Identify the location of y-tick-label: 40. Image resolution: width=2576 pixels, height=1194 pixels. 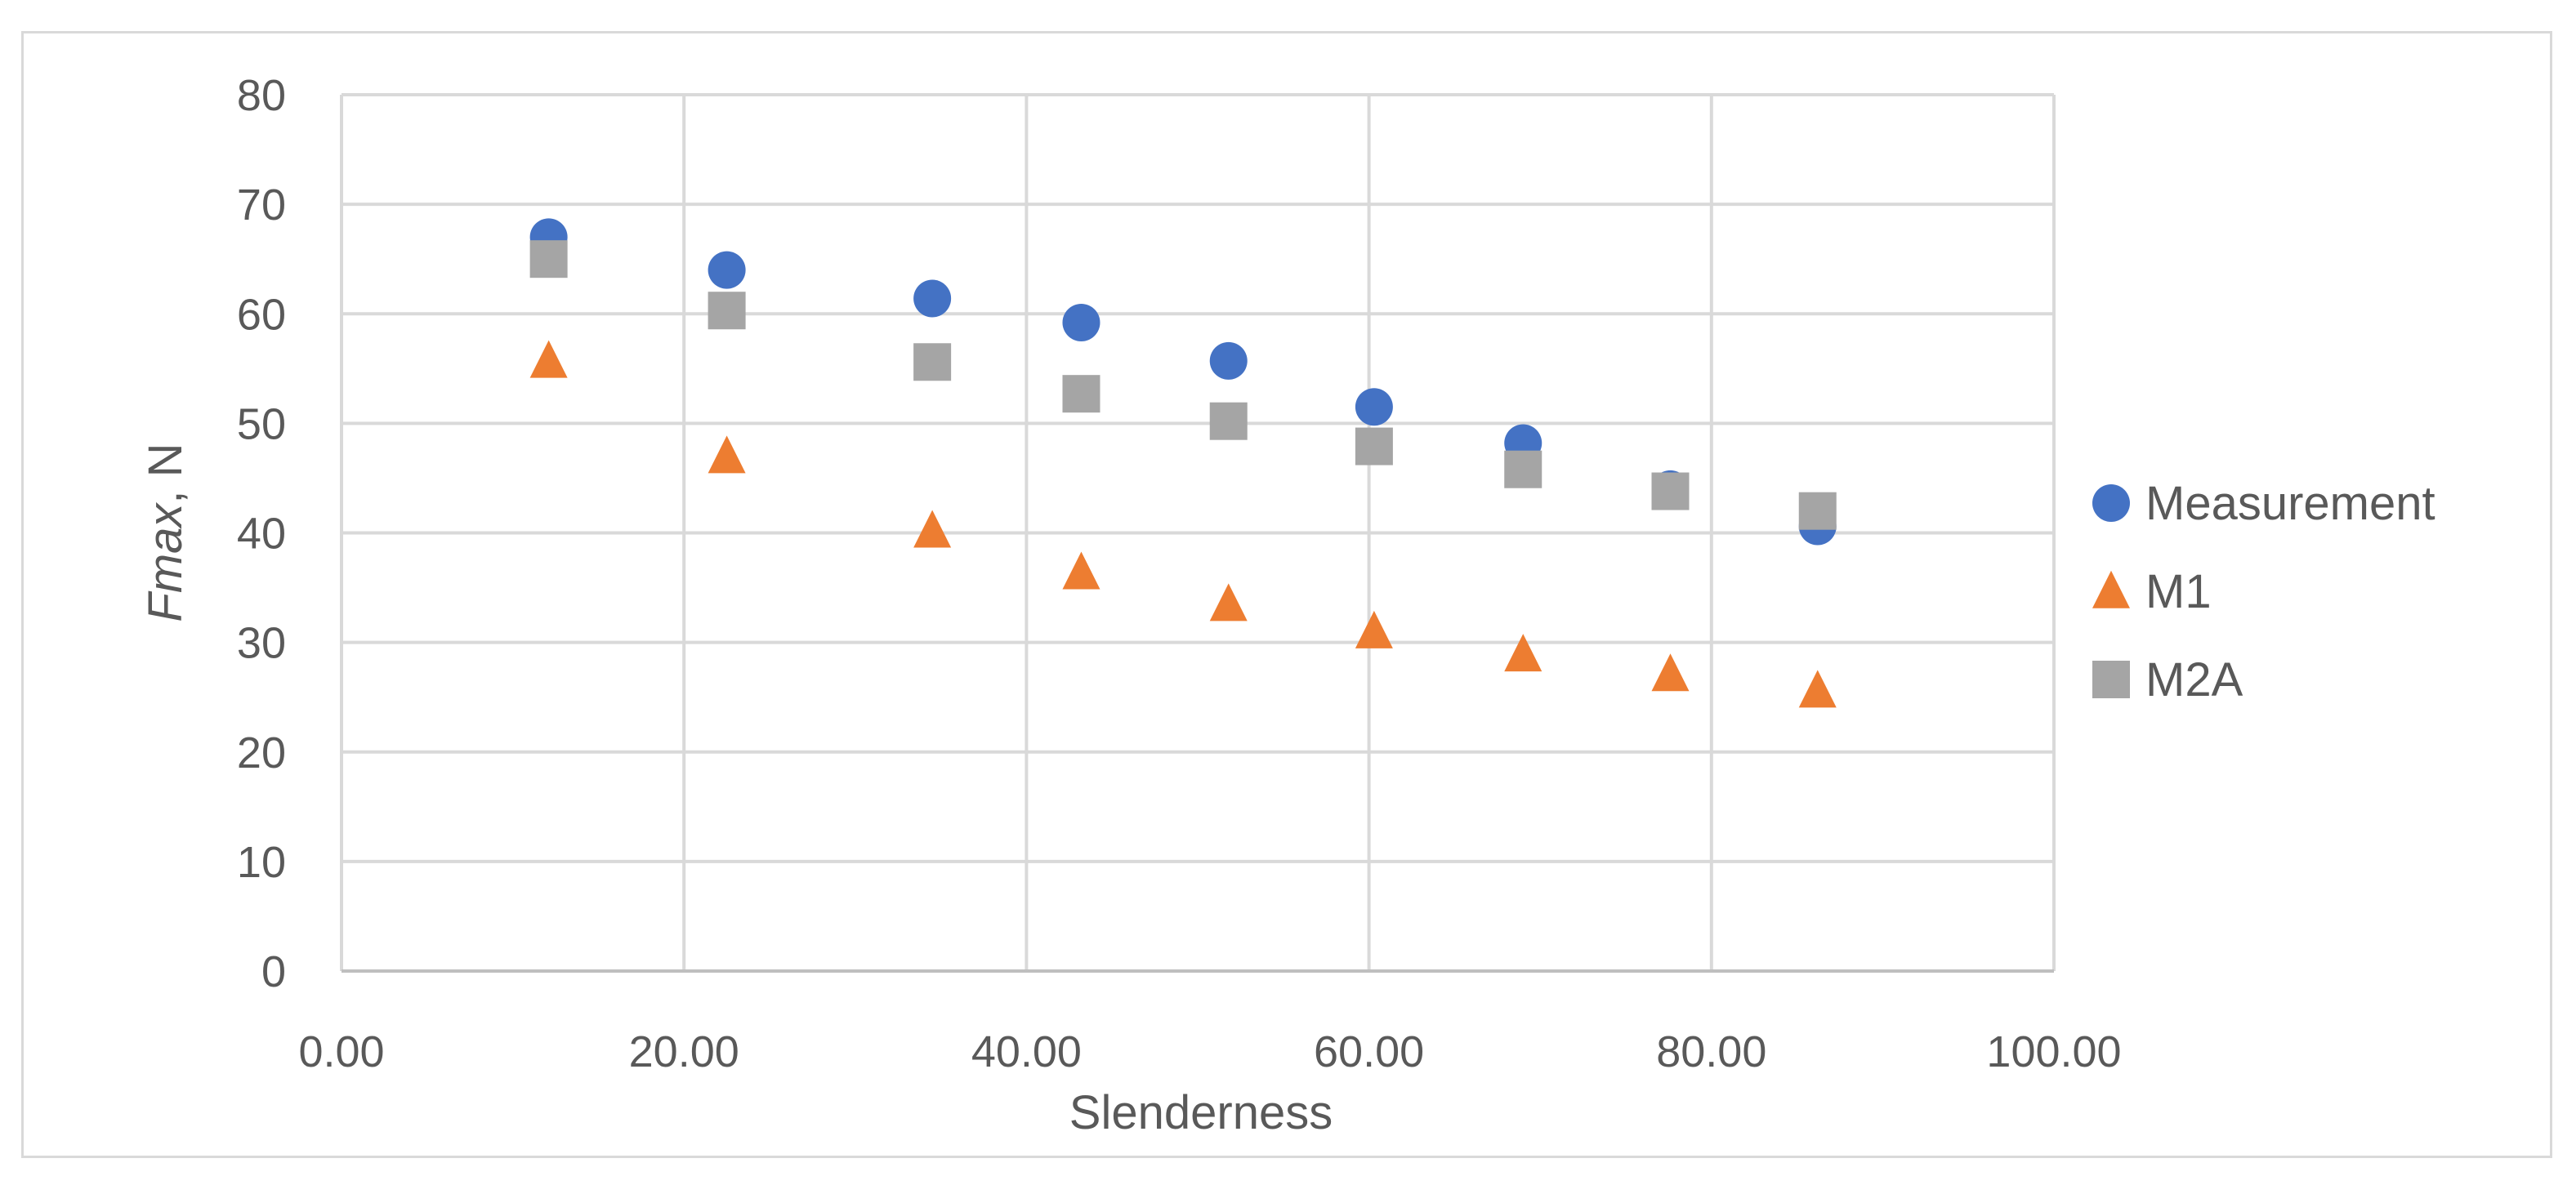
(262, 534).